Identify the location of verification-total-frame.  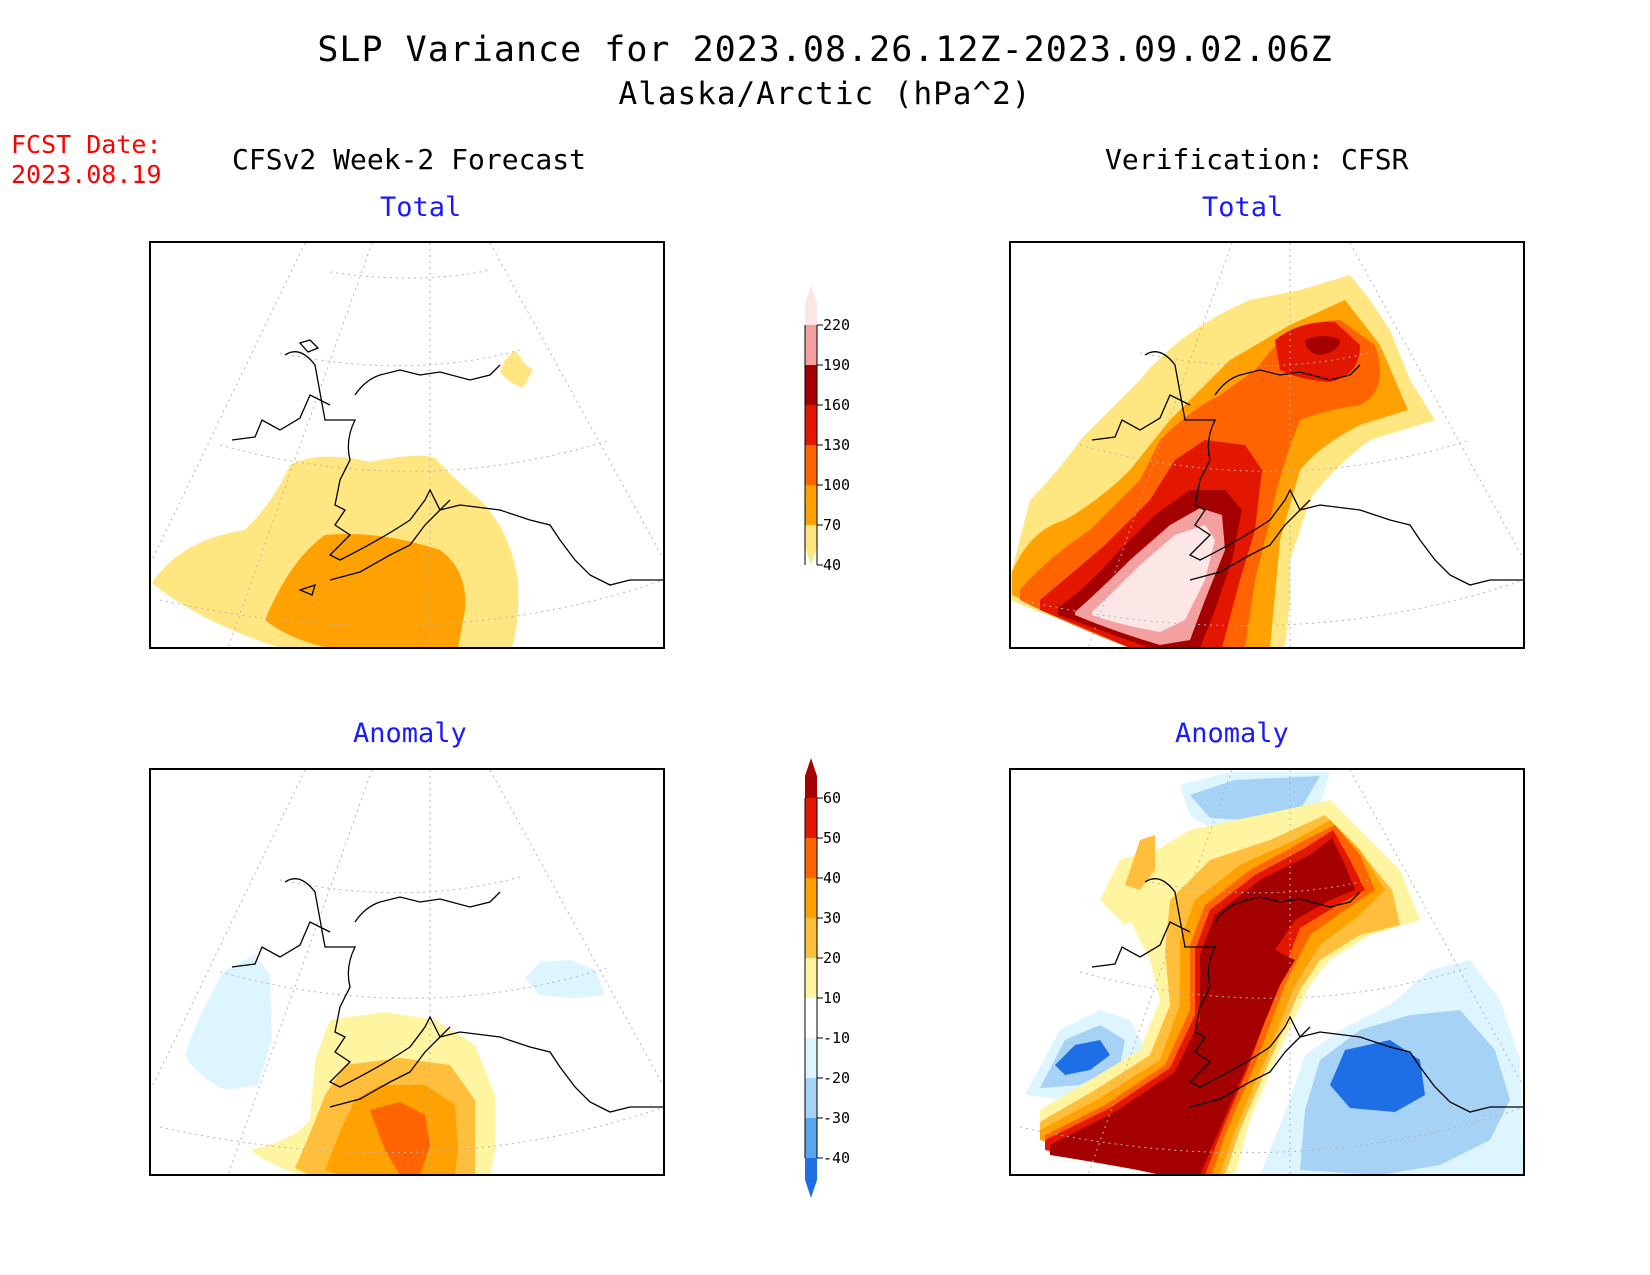
(1267, 445).